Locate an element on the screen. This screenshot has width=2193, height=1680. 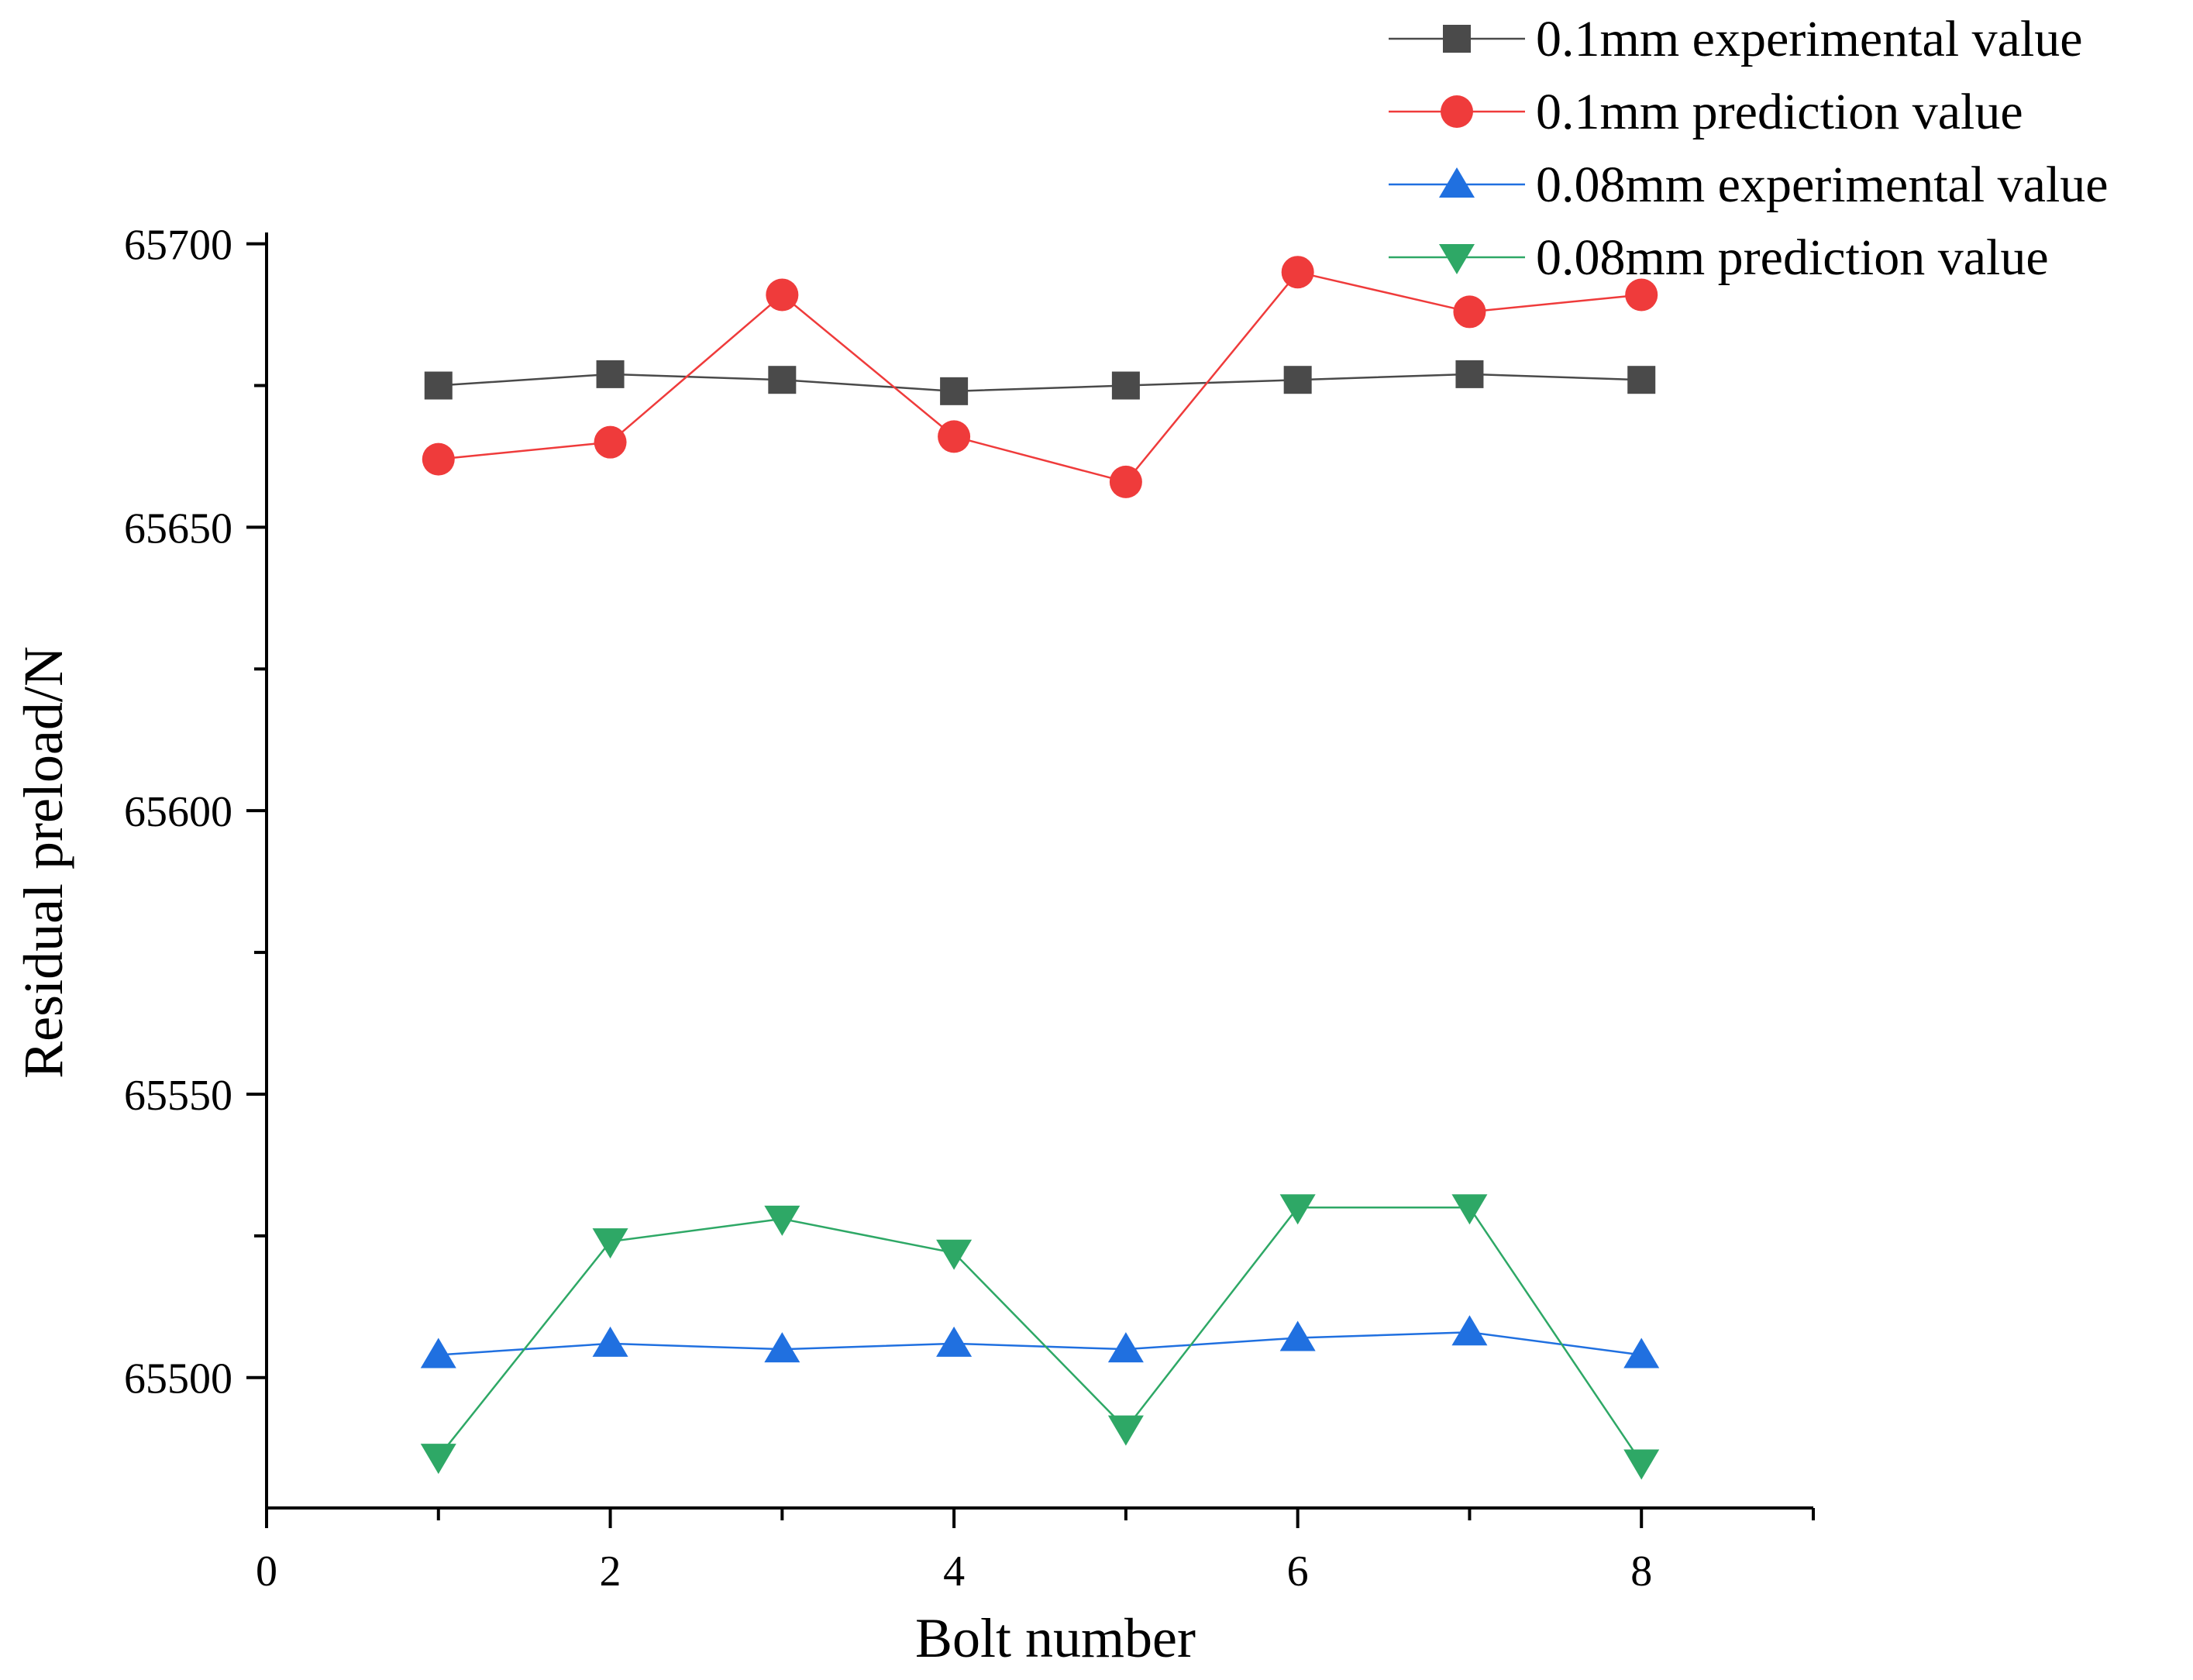
x-tick-label: 6 is located at coordinates (1298, 1572).